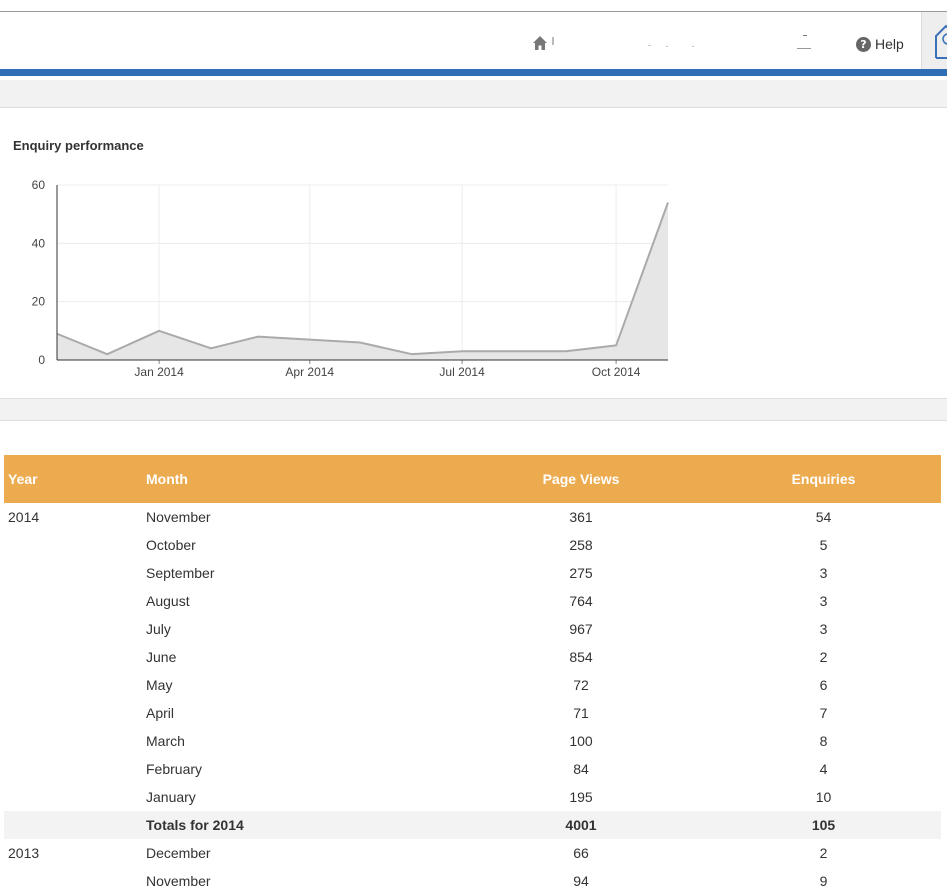 This screenshot has width=947, height=895. Describe the element at coordinates (472, 853) in the screenshot. I see `table-row: 2013 December 66 2` at that location.